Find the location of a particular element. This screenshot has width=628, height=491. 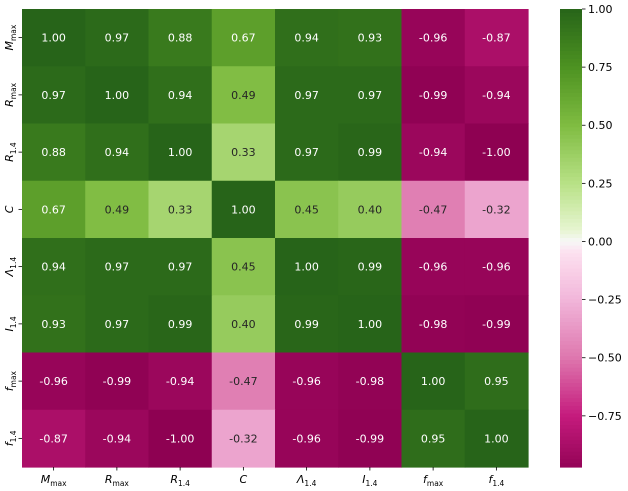

axis-tick-label: I1.4 is located at coordinates (369, 480).